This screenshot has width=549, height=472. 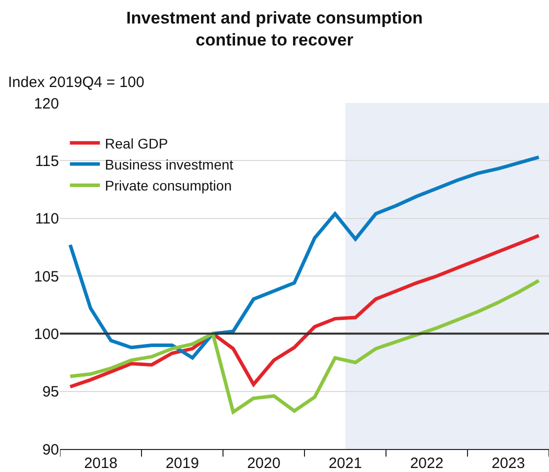 What do you see at coordinates (345, 463) in the screenshot?
I see `x-tick-label: 2021` at bounding box center [345, 463].